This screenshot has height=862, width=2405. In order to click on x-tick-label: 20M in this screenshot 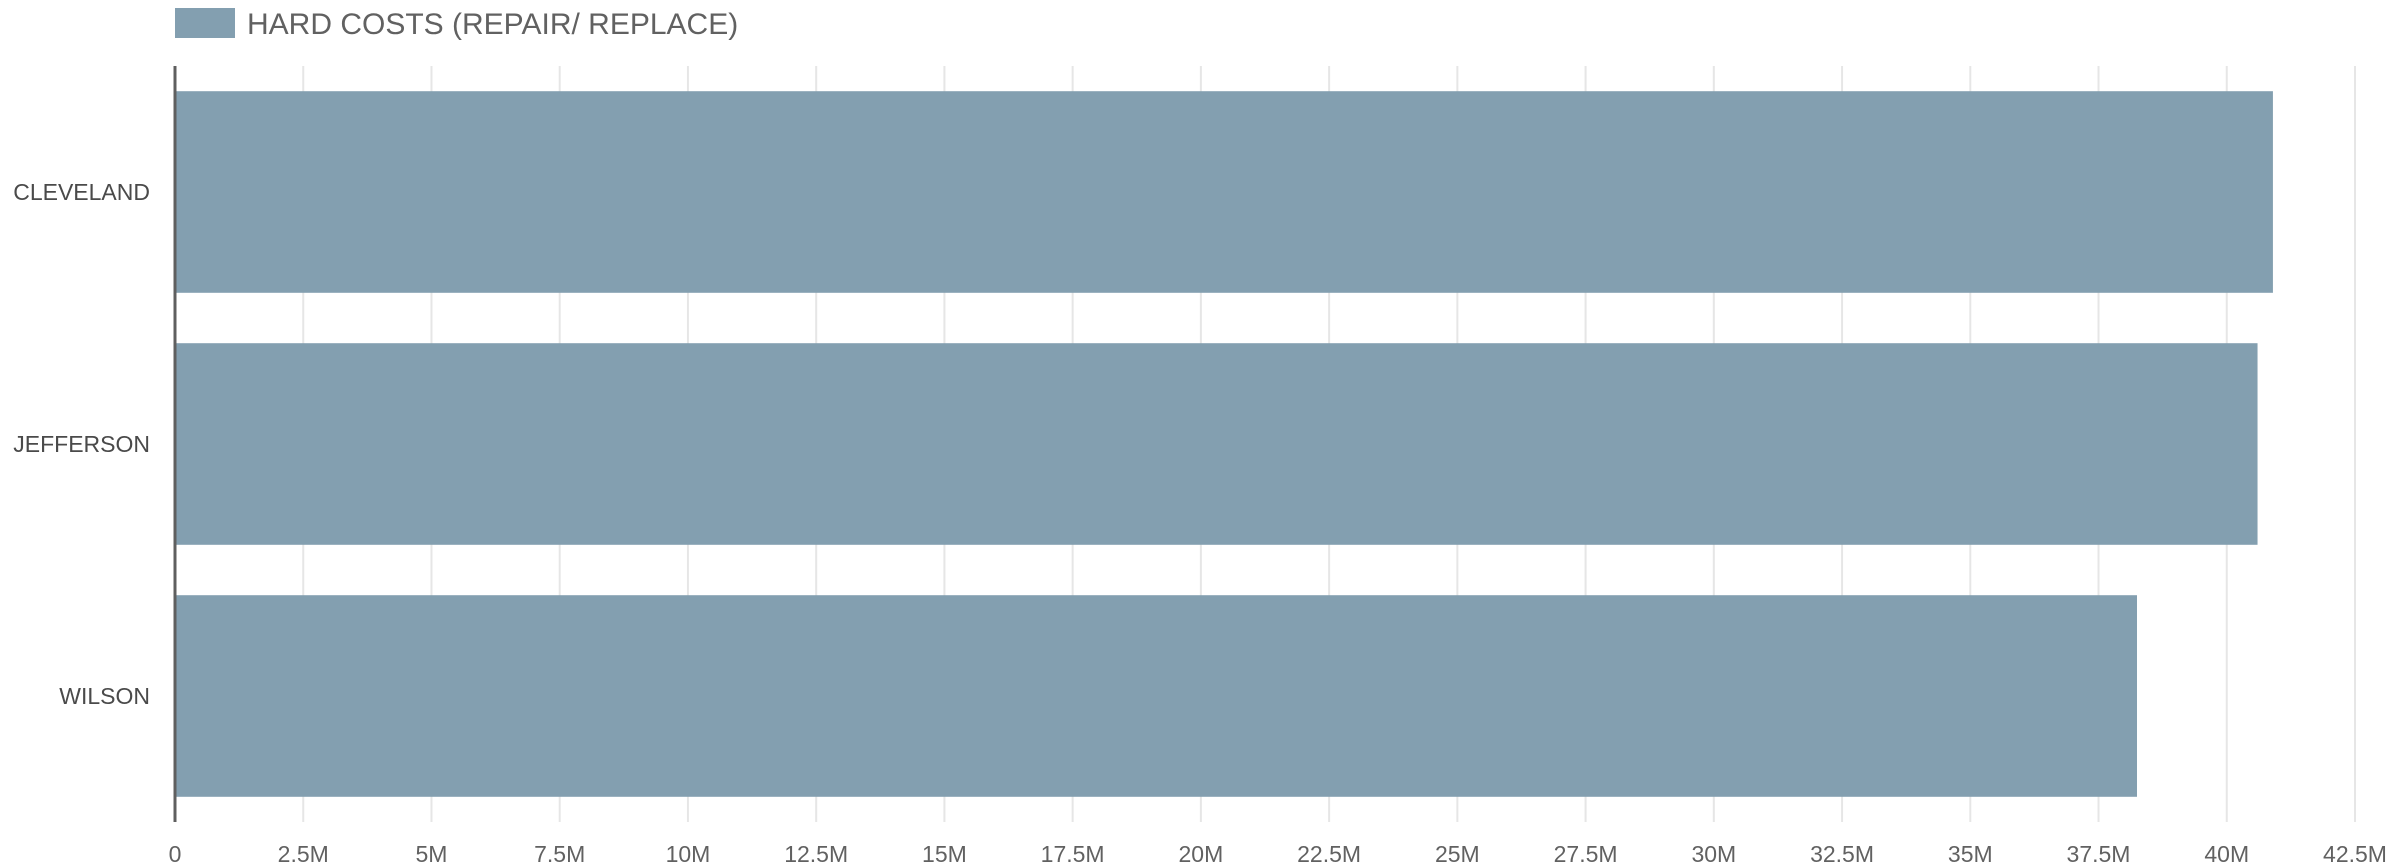, I will do `click(1201, 851)`.